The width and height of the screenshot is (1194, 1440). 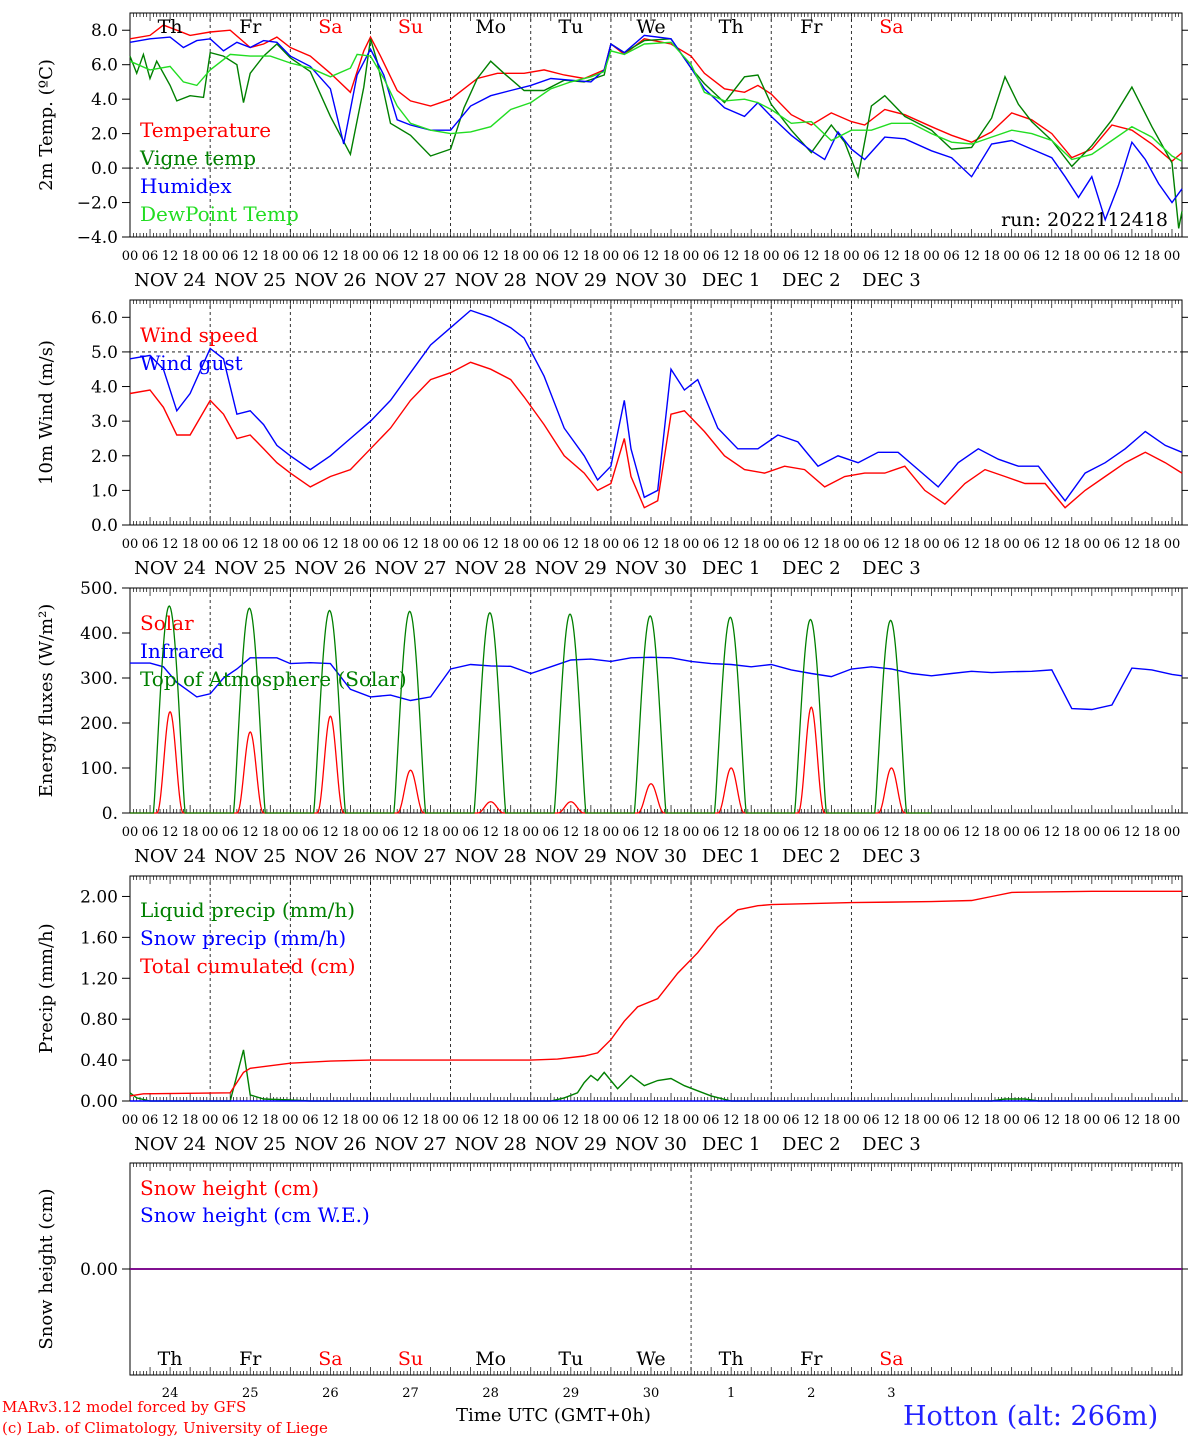 I want to click on legend-entry: Liquid precip (mm/h), so click(x=247, y=910).